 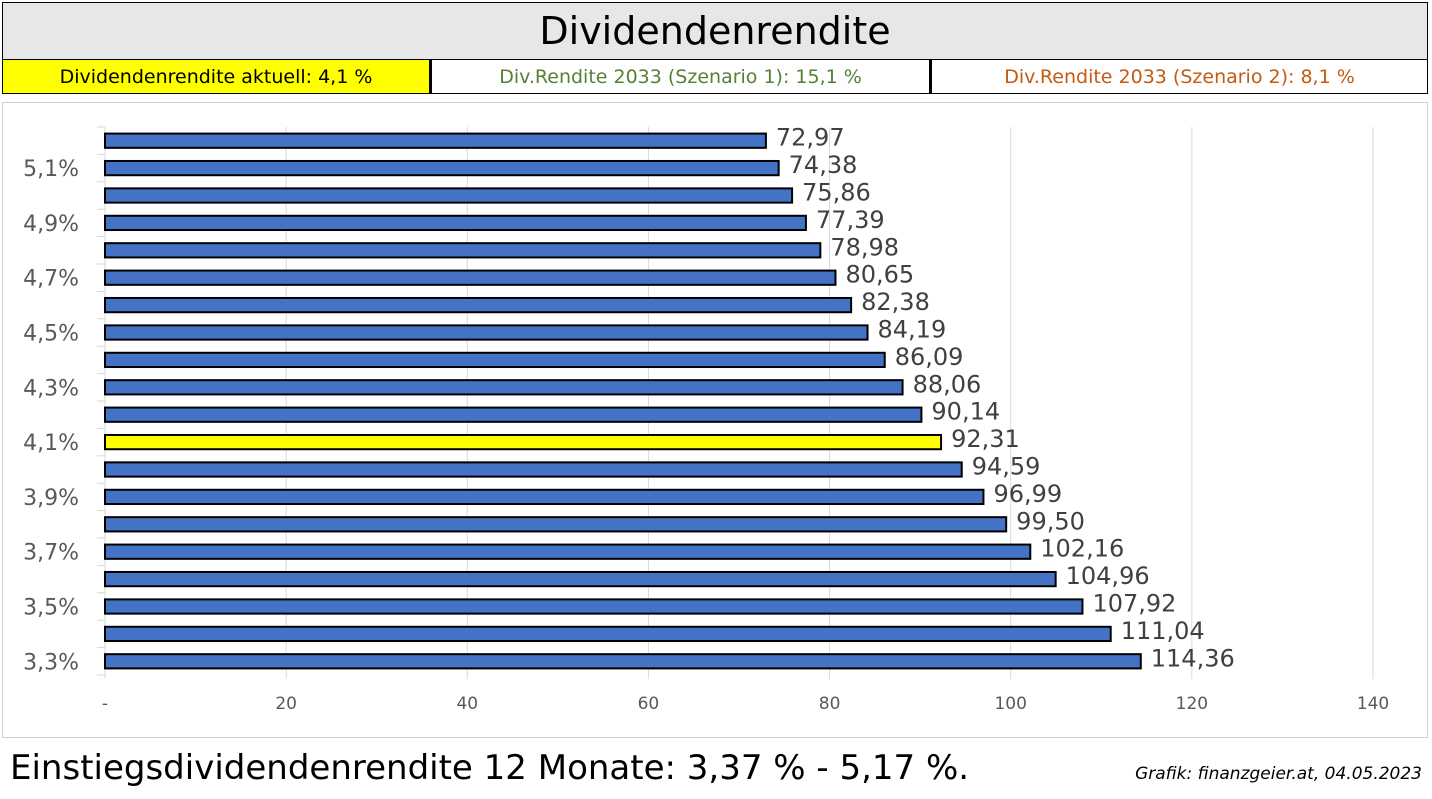 I want to click on x-tick-label-0: -, so click(x=105, y=704).